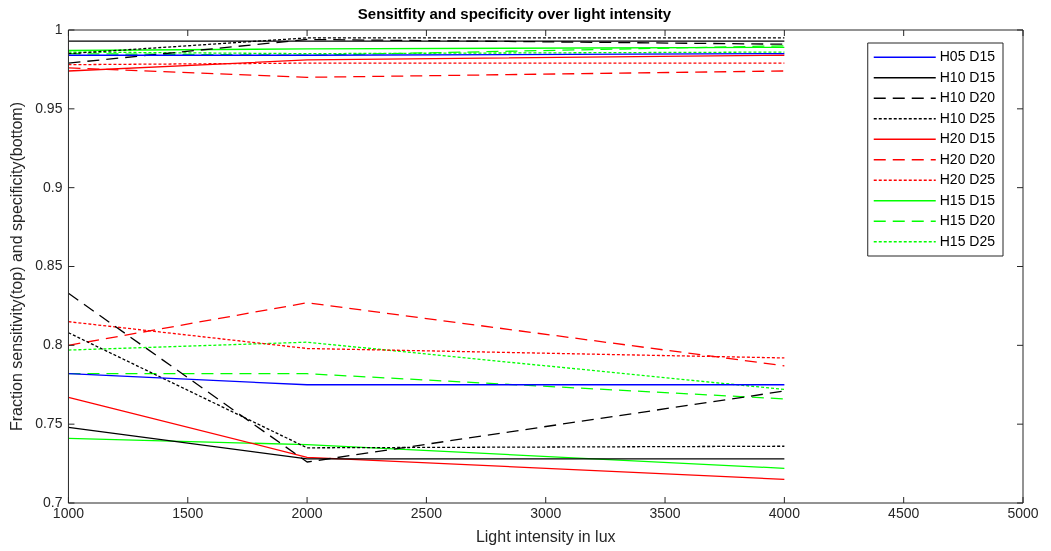 The width and height of the screenshot is (1051, 551). I want to click on legend-label: H10 D25, so click(967, 117).